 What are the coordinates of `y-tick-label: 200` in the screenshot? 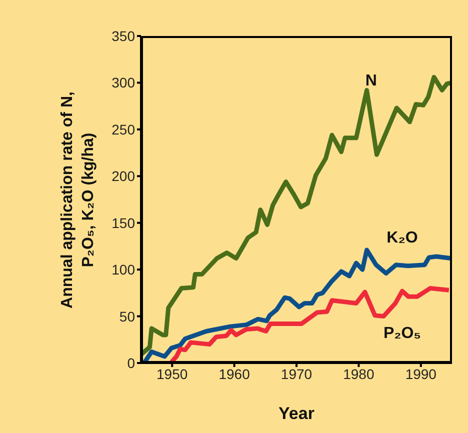 It's located at (124, 176).